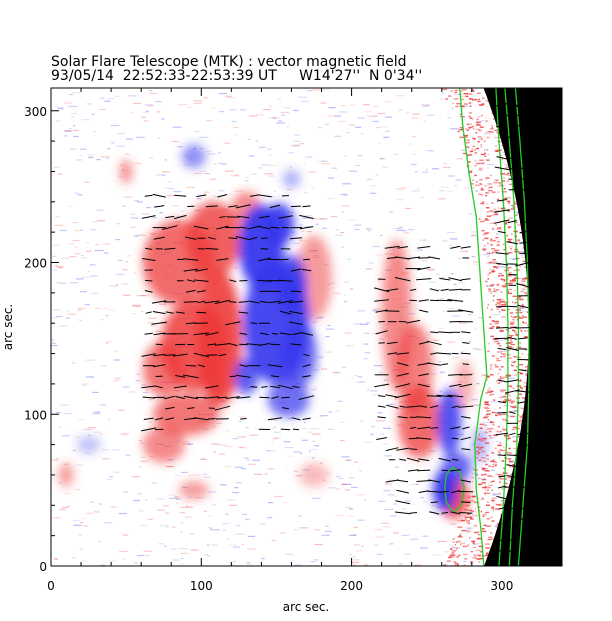 The width and height of the screenshot is (612, 621). Describe the element at coordinates (296, 429) in the screenshot. I see `field-vector` at that location.